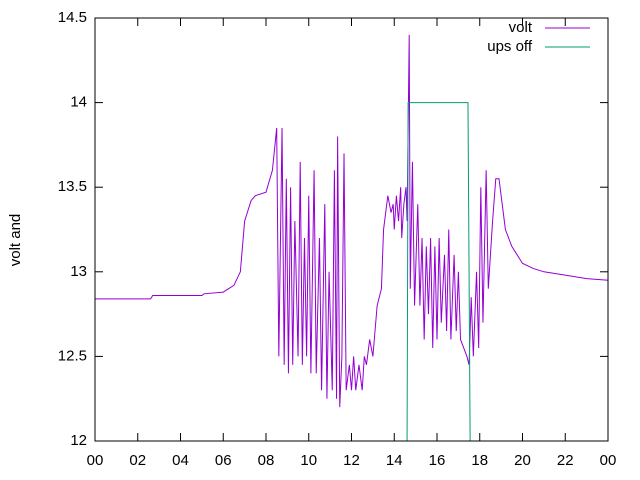  What do you see at coordinates (266, 460) in the screenshot?
I see `x-tick-label: 08` at bounding box center [266, 460].